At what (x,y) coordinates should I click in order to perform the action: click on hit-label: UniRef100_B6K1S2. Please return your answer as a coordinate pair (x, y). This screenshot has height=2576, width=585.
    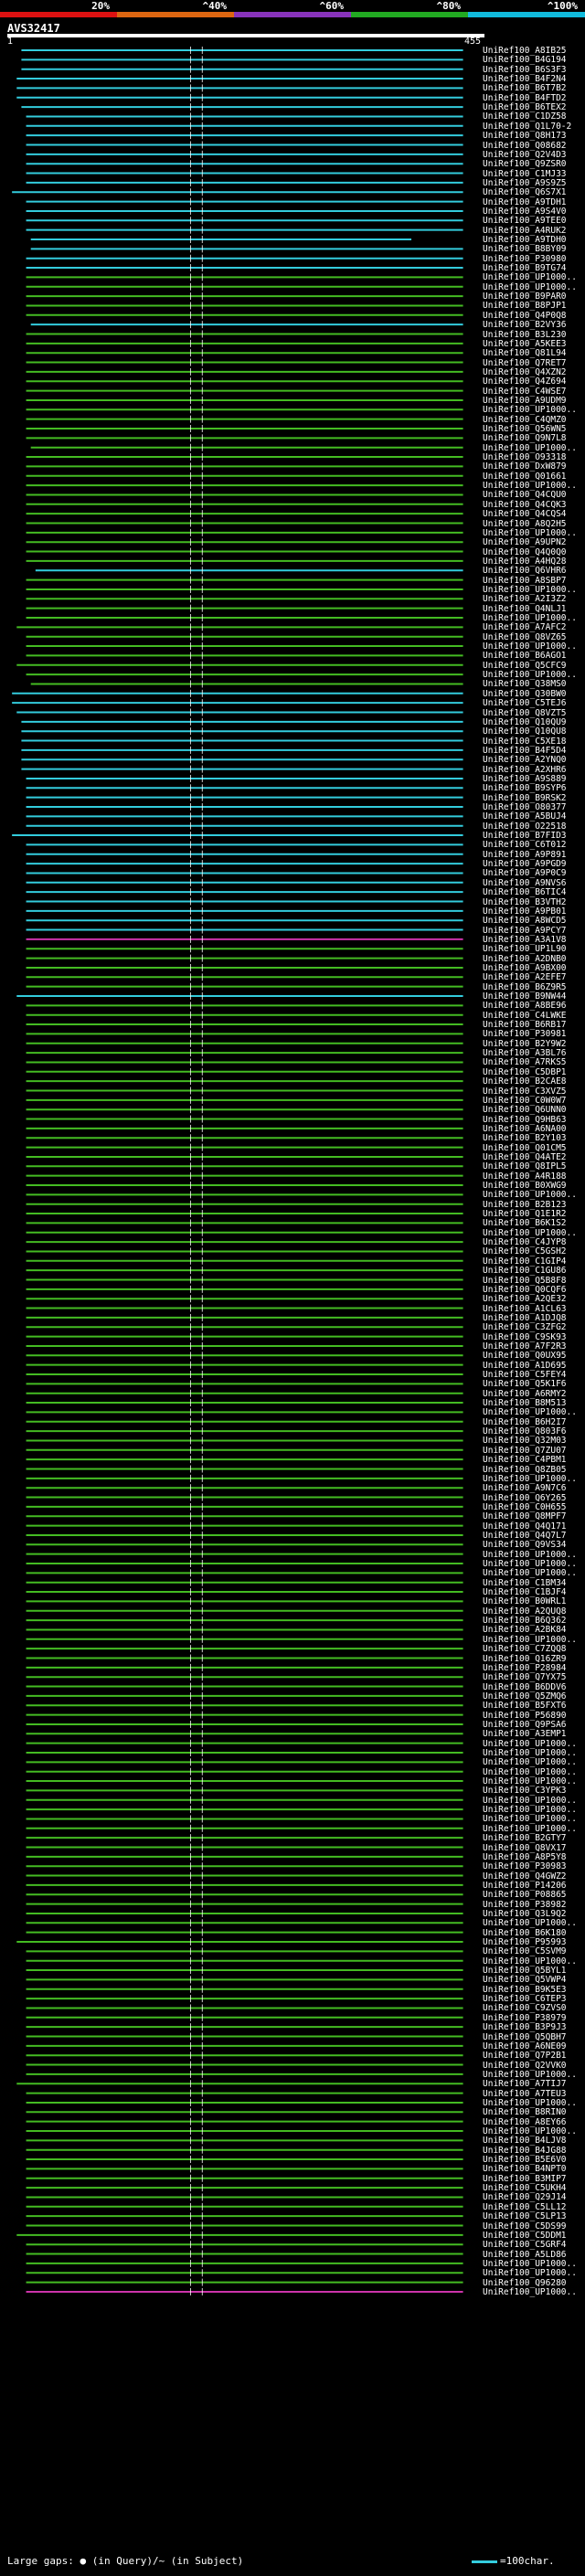
    Looking at the image, I should click on (525, 1223).